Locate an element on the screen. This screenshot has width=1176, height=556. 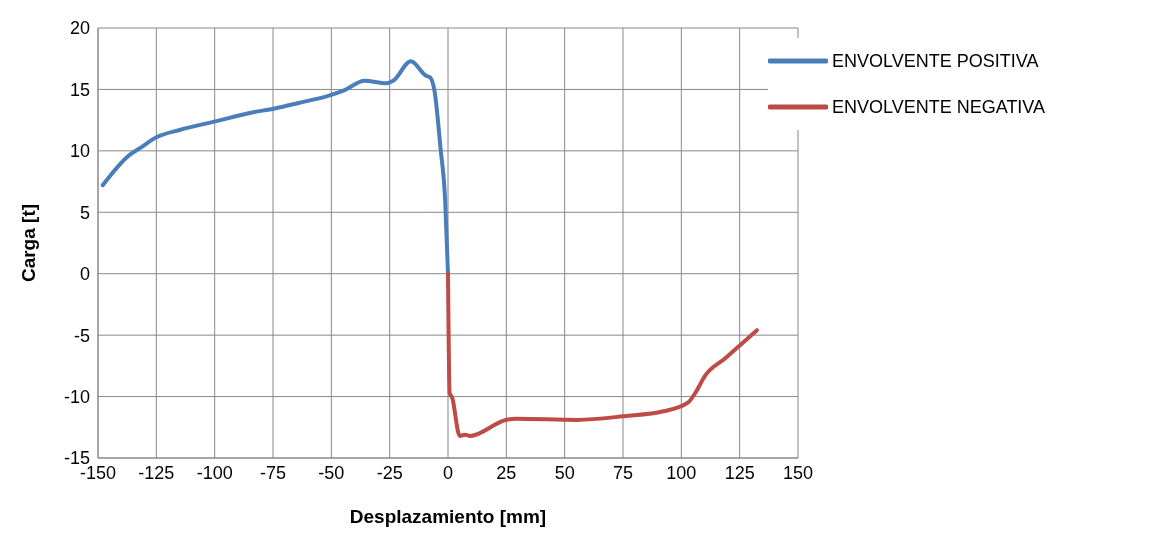
x-tick-label: -100 is located at coordinates (214, 472).